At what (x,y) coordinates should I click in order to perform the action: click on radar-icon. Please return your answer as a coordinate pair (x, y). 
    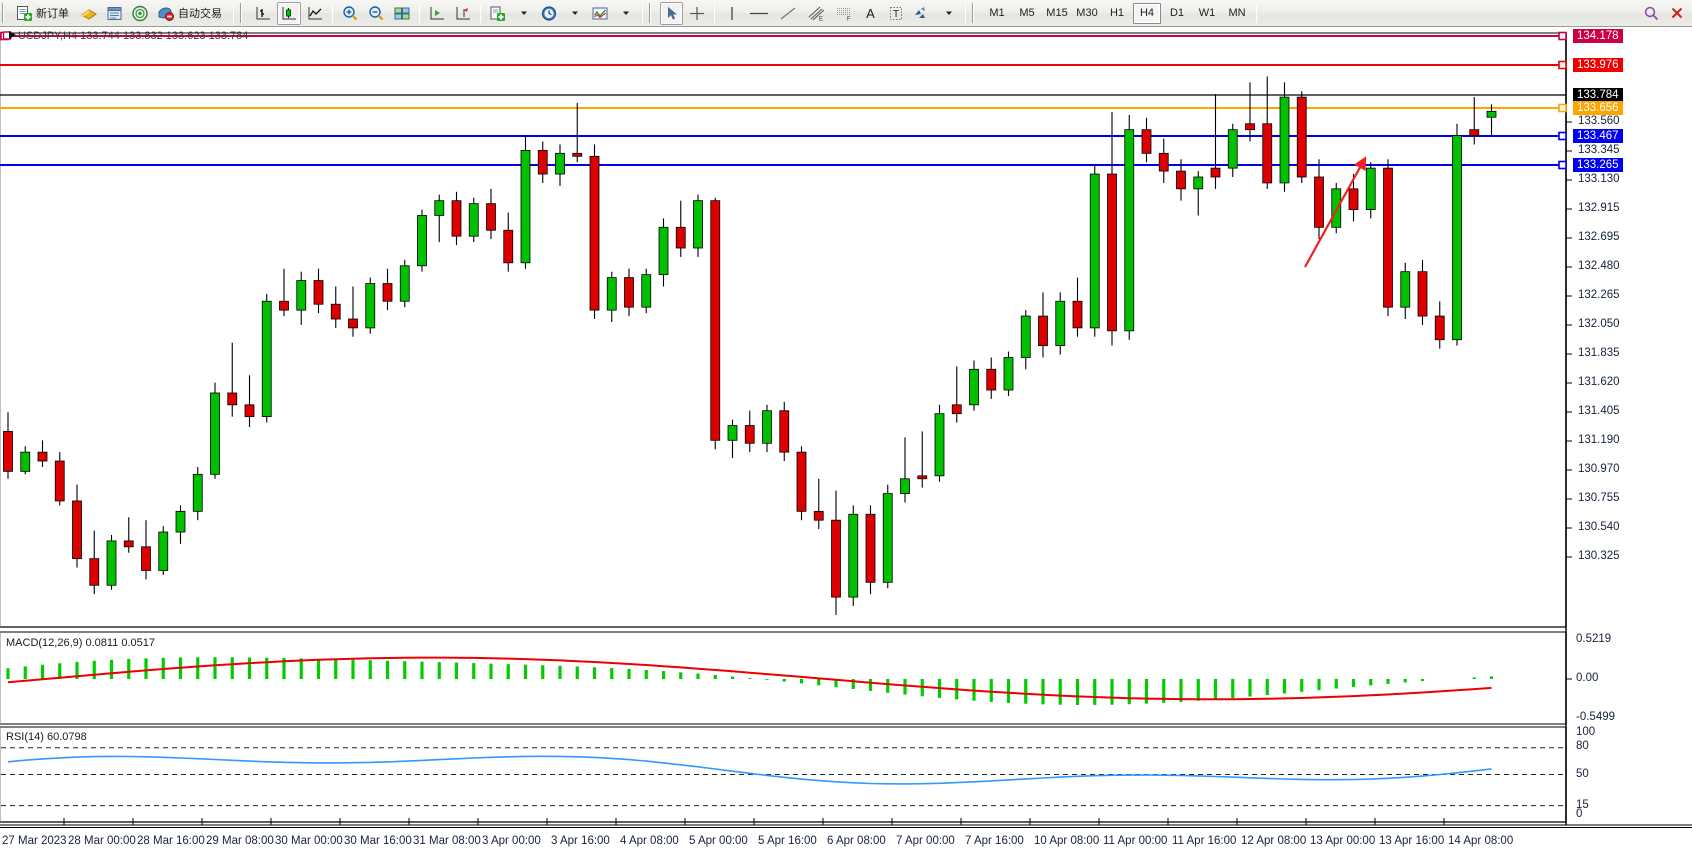
    Looking at the image, I should click on (140, 13).